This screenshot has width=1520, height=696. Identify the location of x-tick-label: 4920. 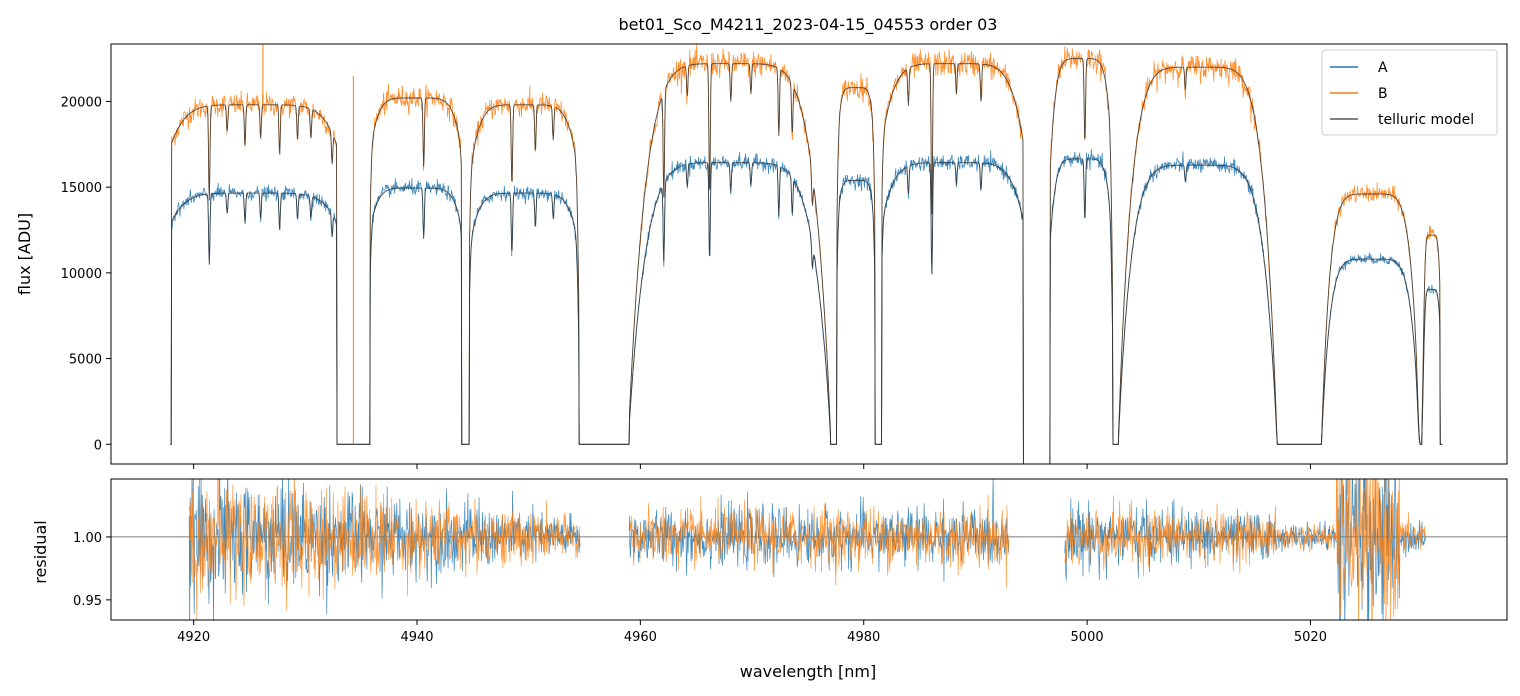
(193, 637).